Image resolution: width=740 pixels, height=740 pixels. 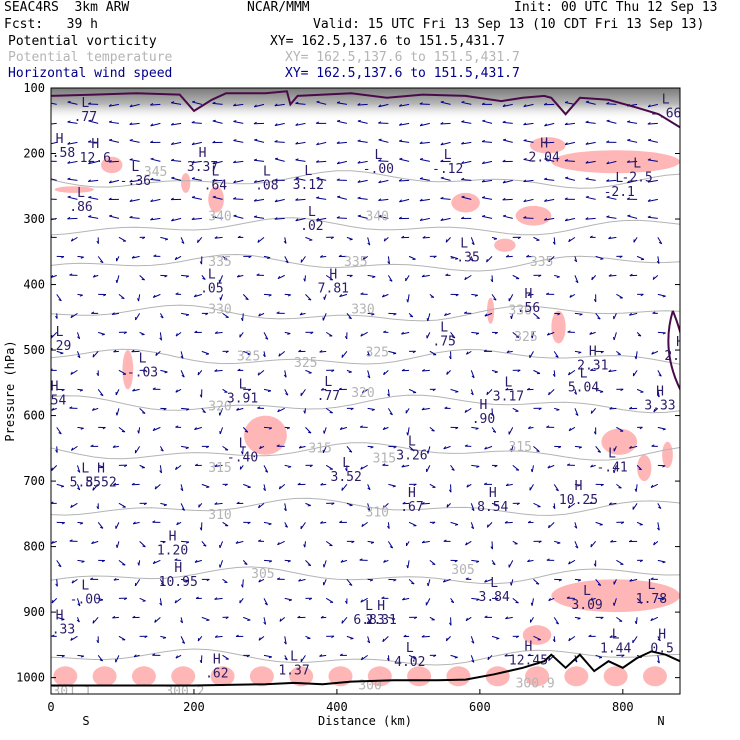 I want to click on extremum-marker: L.08, so click(x=266, y=179).